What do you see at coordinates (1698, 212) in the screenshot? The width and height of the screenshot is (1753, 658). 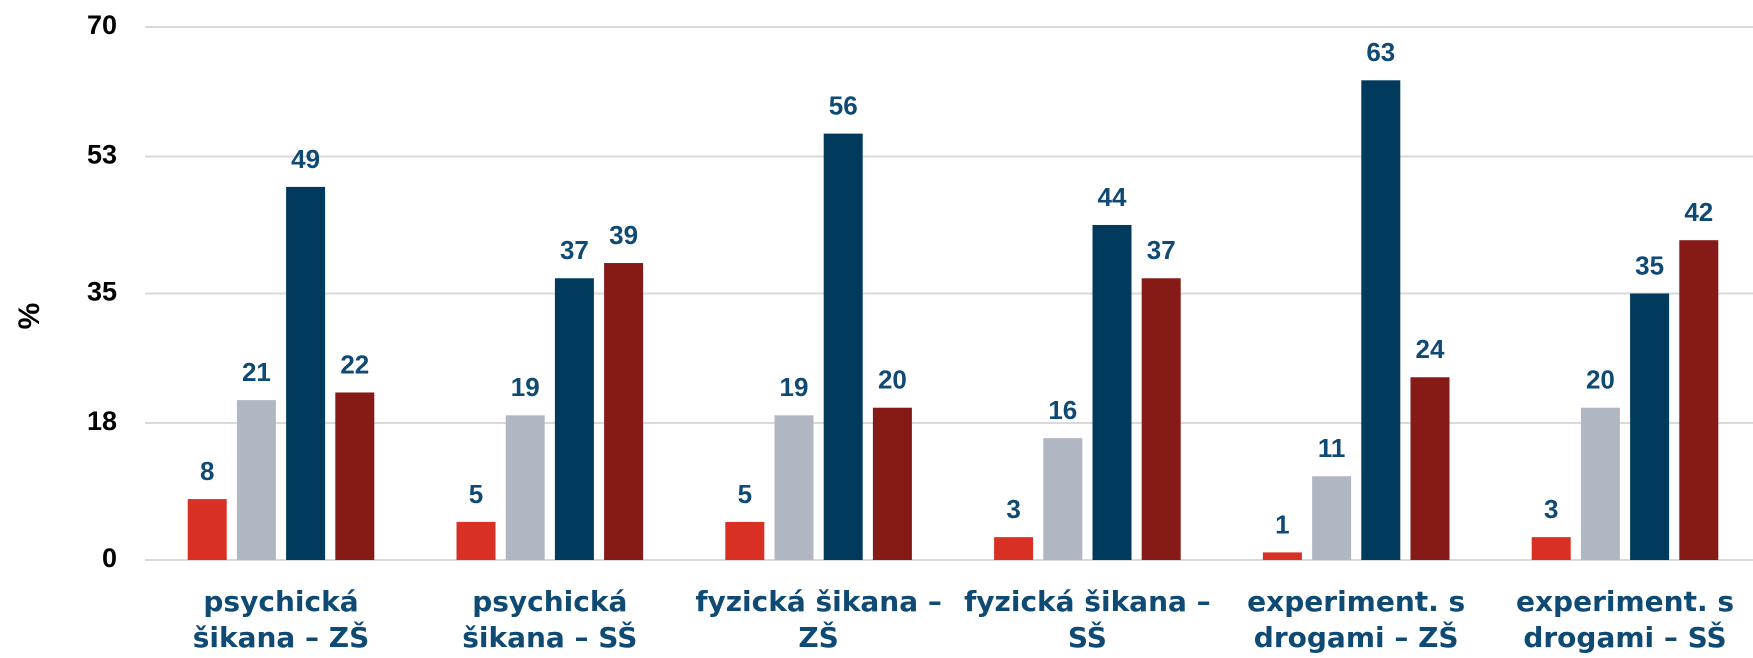 I see `value-label: 42` at bounding box center [1698, 212].